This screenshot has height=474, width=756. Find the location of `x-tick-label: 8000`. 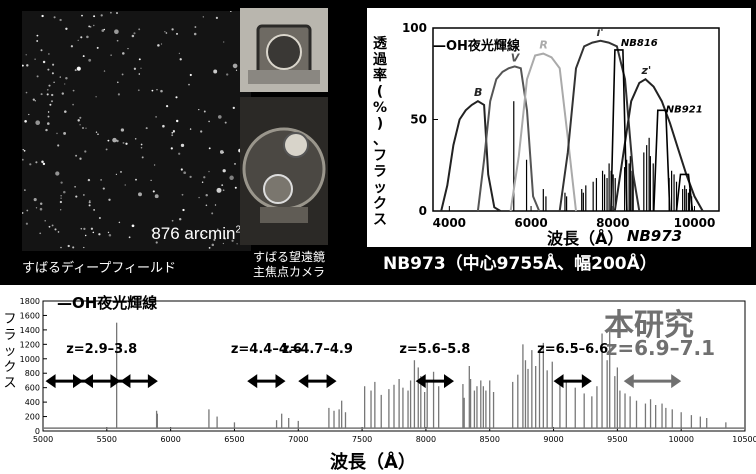

x-tick-label: 8000 is located at coordinates (612, 223).